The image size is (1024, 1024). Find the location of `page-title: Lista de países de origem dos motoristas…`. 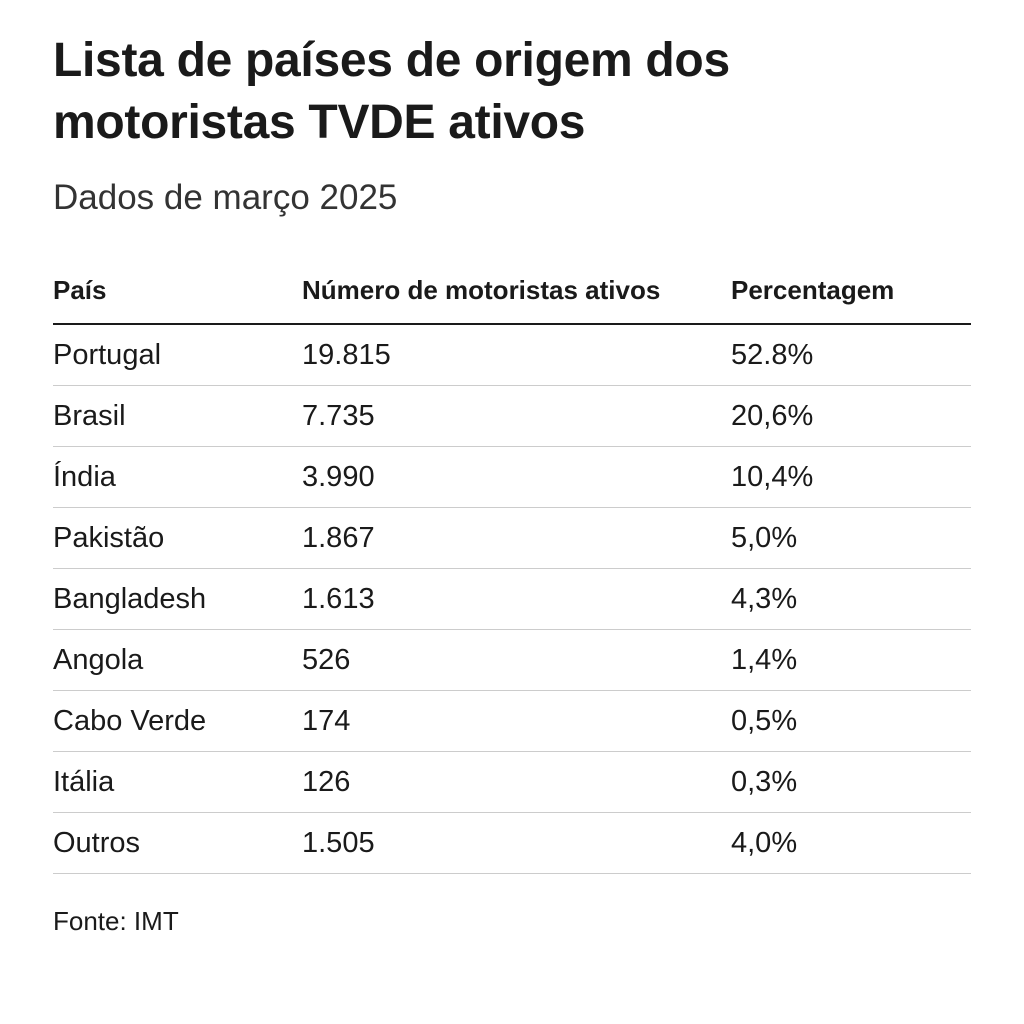

page-title: Lista de países de origem dos motoristas… is located at coordinates (391, 91).